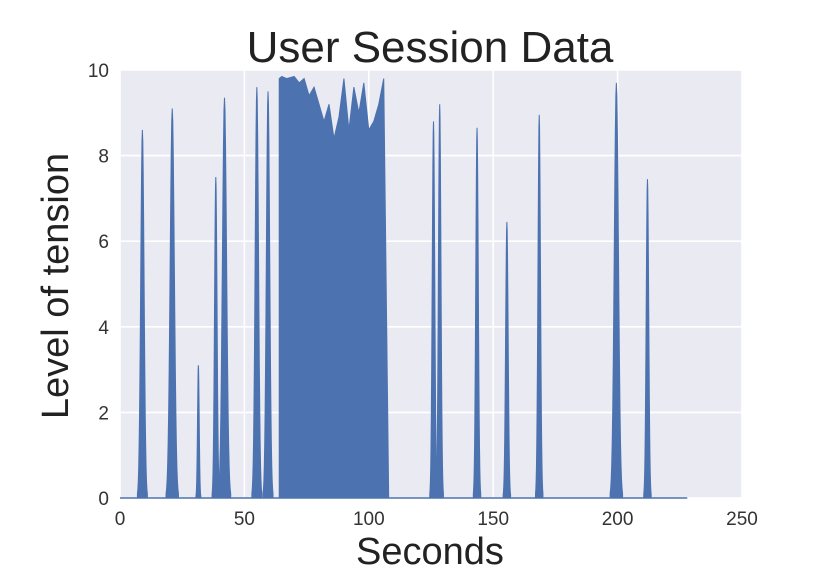  What do you see at coordinates (103, 242) in the screenshot?
I see `y-tick-label: 6` at bounding box center [103, 242].